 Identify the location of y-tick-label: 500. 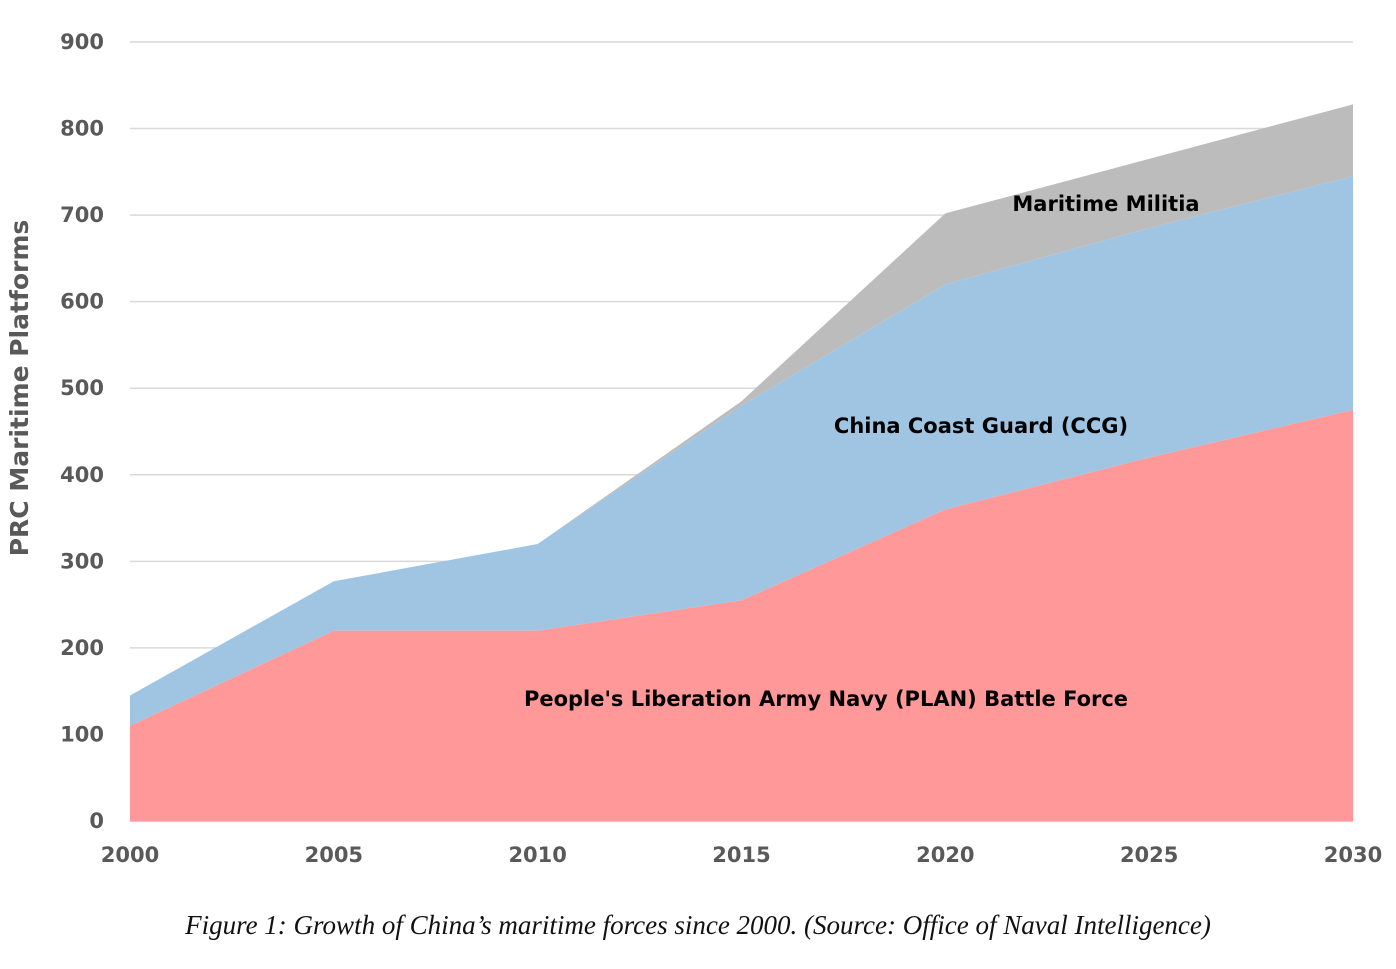
(82, 388).